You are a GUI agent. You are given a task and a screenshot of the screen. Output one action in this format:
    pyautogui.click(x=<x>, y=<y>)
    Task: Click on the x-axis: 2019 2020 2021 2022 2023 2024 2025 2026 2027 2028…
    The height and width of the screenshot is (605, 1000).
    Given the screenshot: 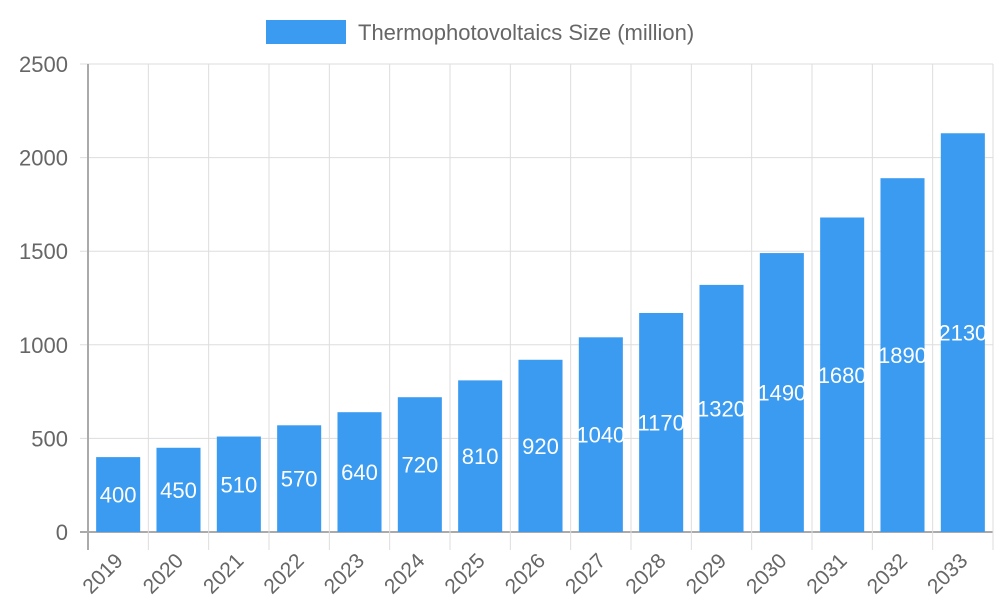 What is the action you would take?
    pyautogui.click(x=525, y=574)
    